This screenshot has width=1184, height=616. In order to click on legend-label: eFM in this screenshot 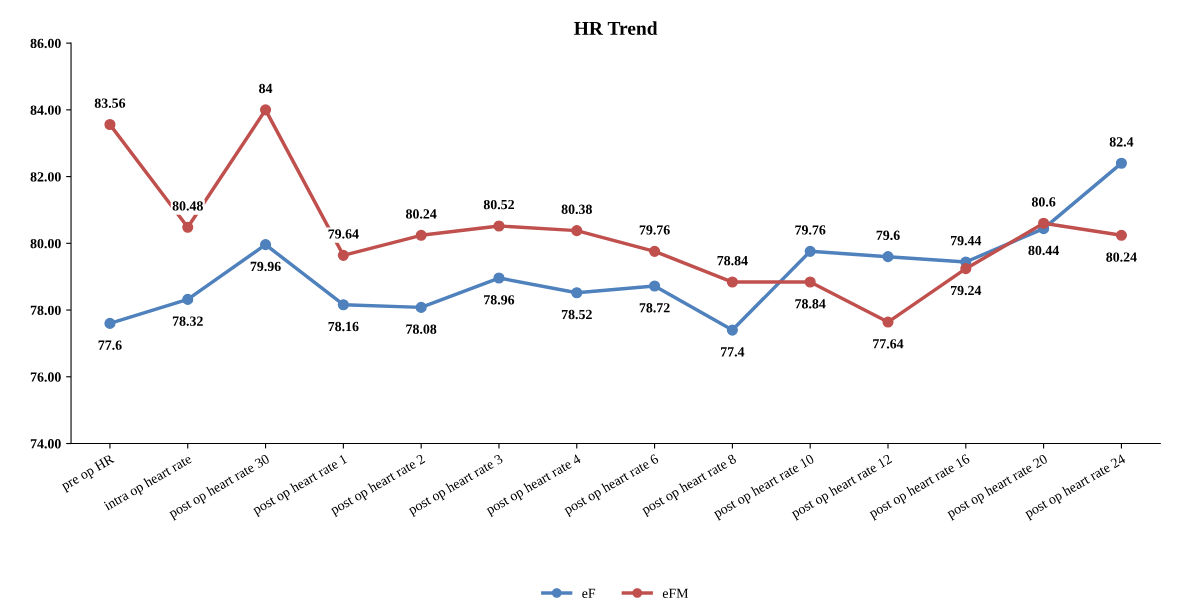, I will do `click(675, 593)`.